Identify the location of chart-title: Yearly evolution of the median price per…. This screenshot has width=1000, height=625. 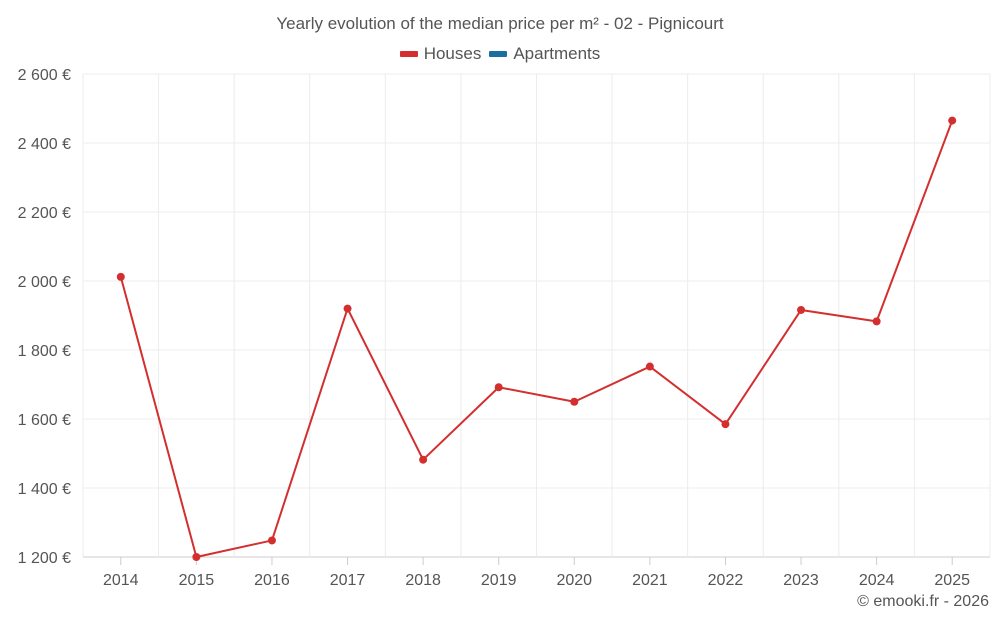
(500, 23).